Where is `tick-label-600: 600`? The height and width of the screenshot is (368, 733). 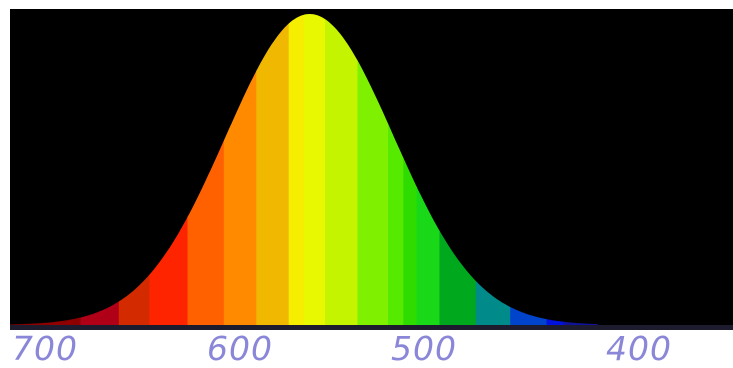
tick-label-600: 600 is located at coordinates (240, 348).